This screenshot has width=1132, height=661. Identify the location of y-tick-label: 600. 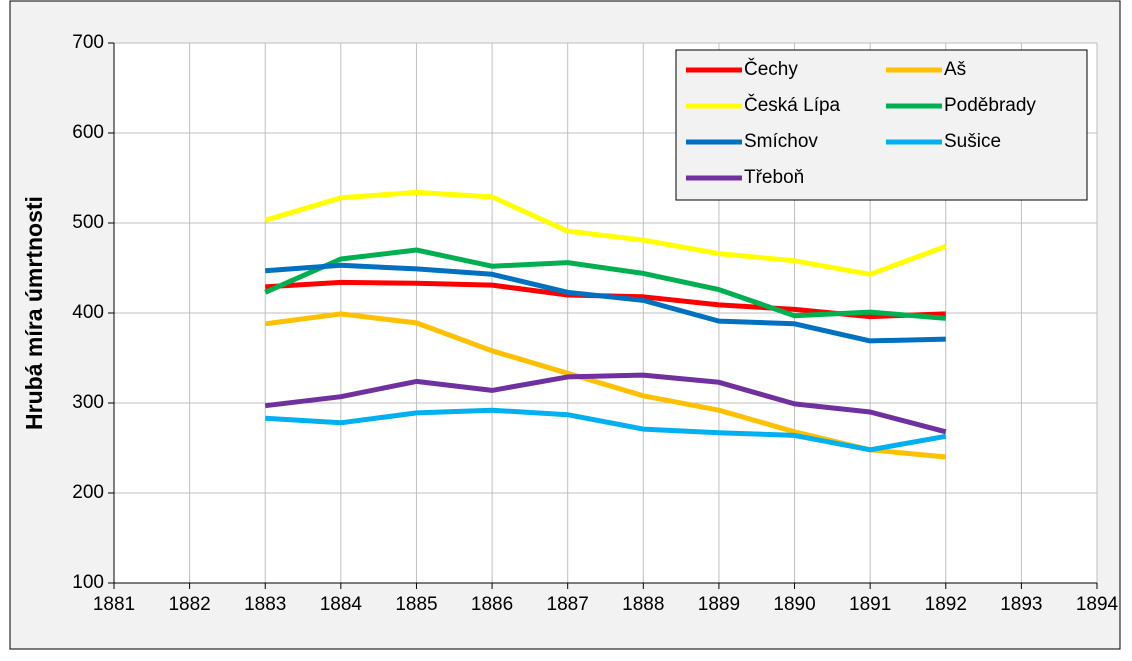
(88, 132).